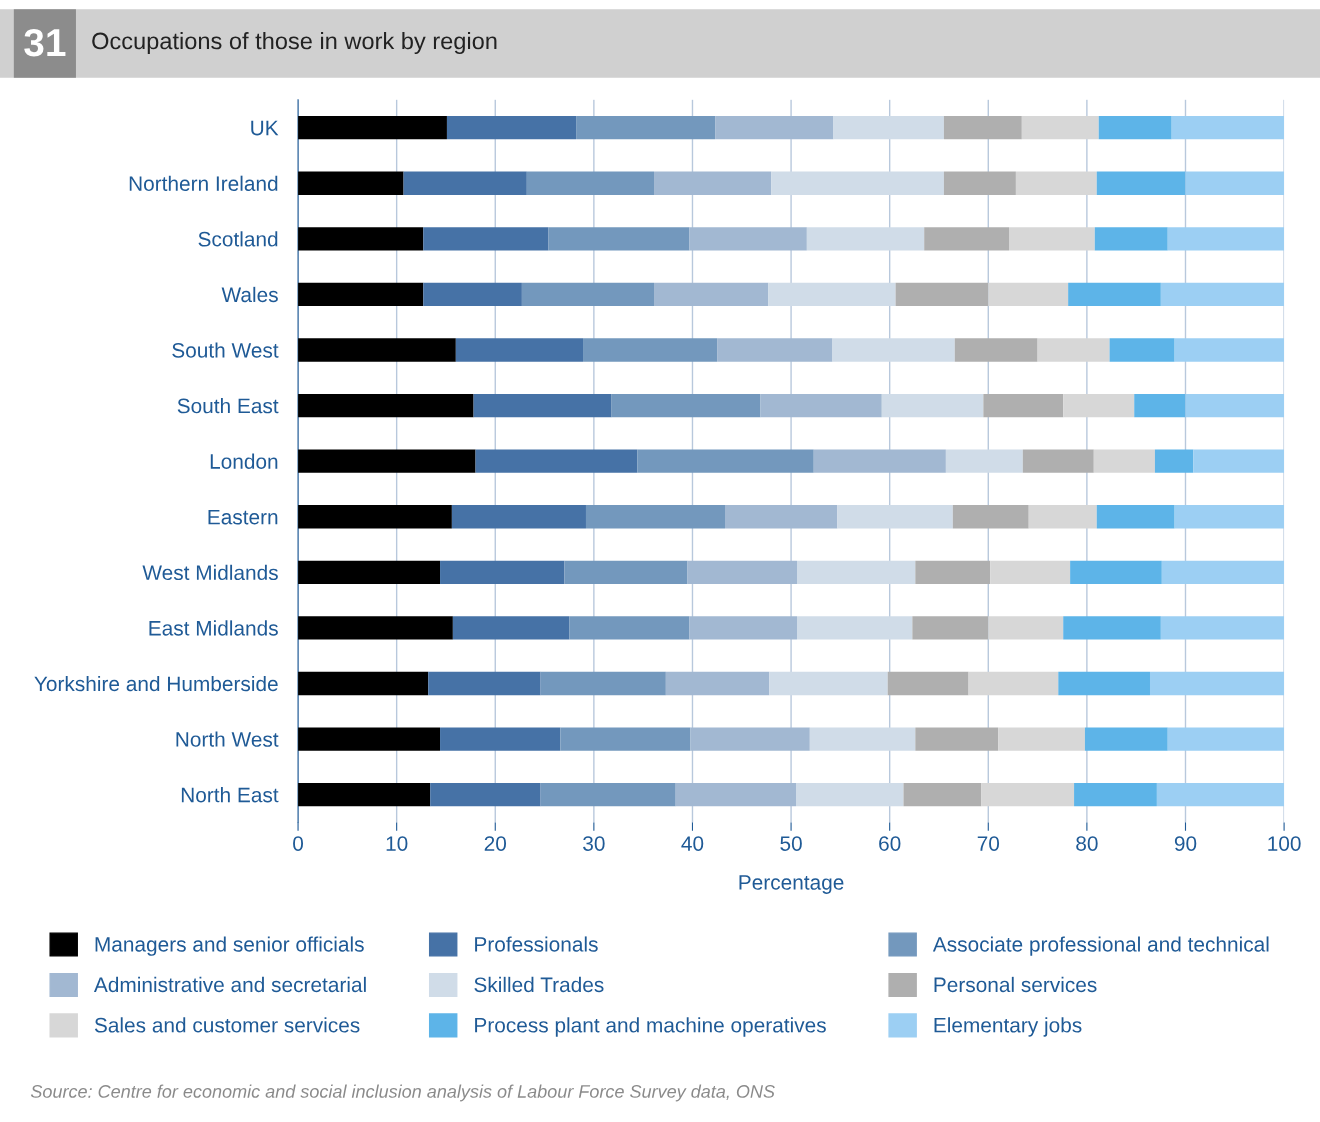  Describe the element at coordinates (227, 739) in the screenshot. I see `y-tick-label: North West` at that location.